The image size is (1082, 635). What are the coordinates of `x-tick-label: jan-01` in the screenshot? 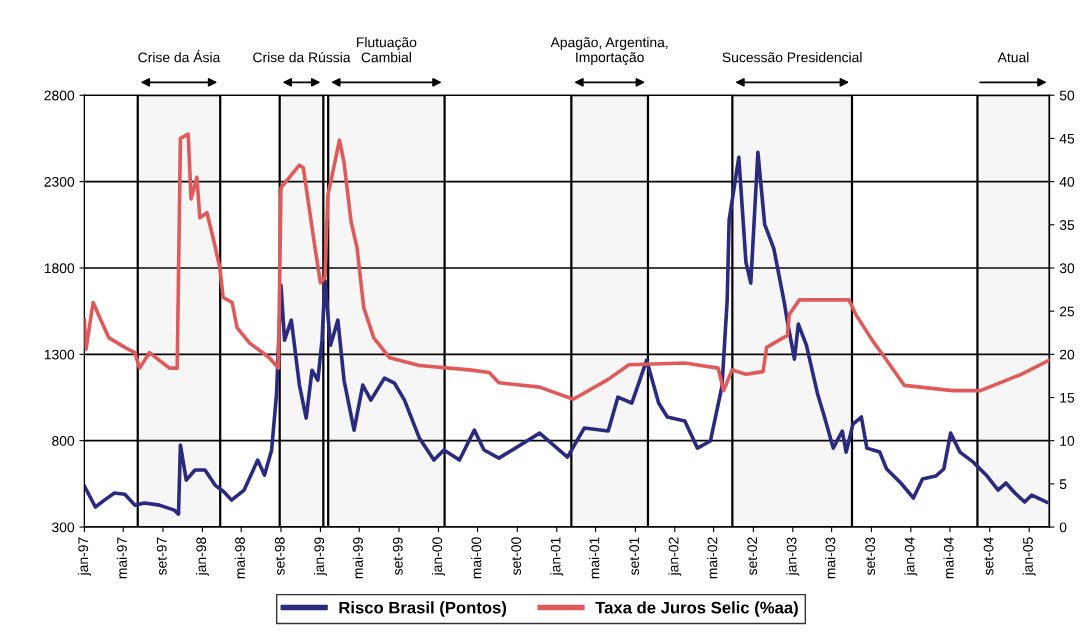 It's located at (557, 556).